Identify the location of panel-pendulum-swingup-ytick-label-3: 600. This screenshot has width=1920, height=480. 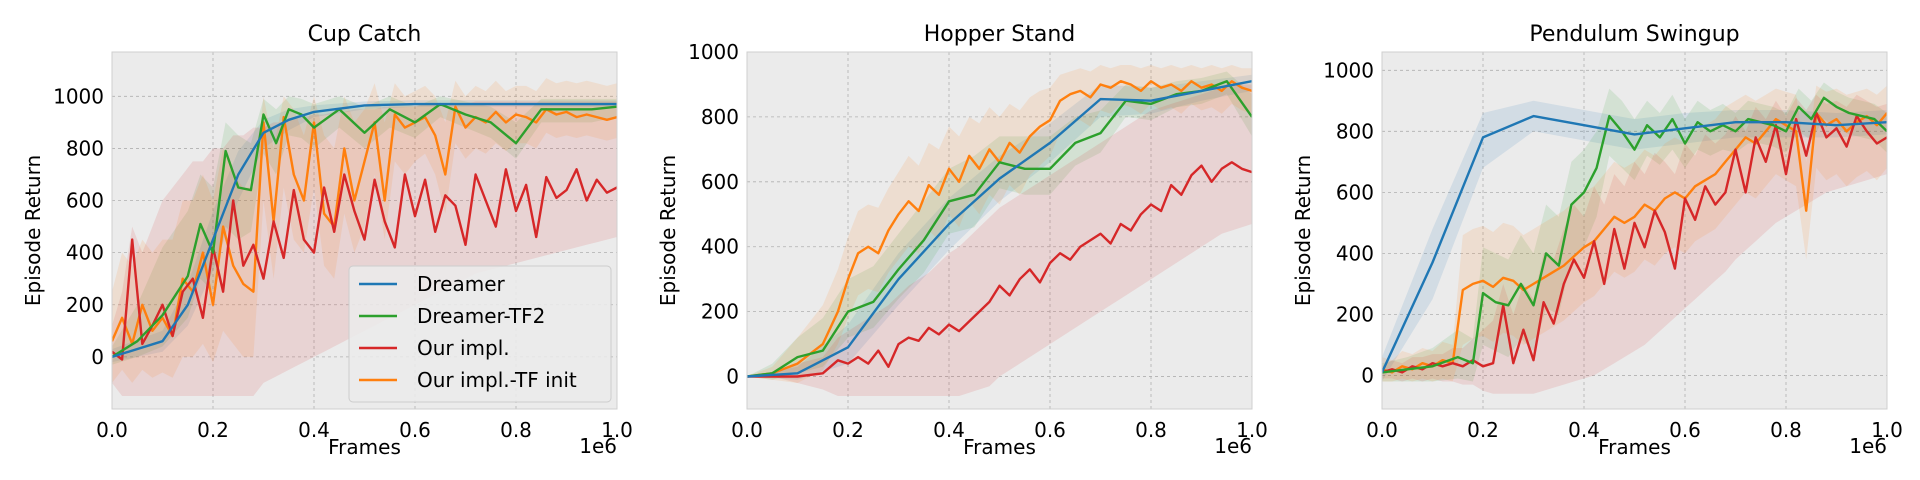
(1355, 192).